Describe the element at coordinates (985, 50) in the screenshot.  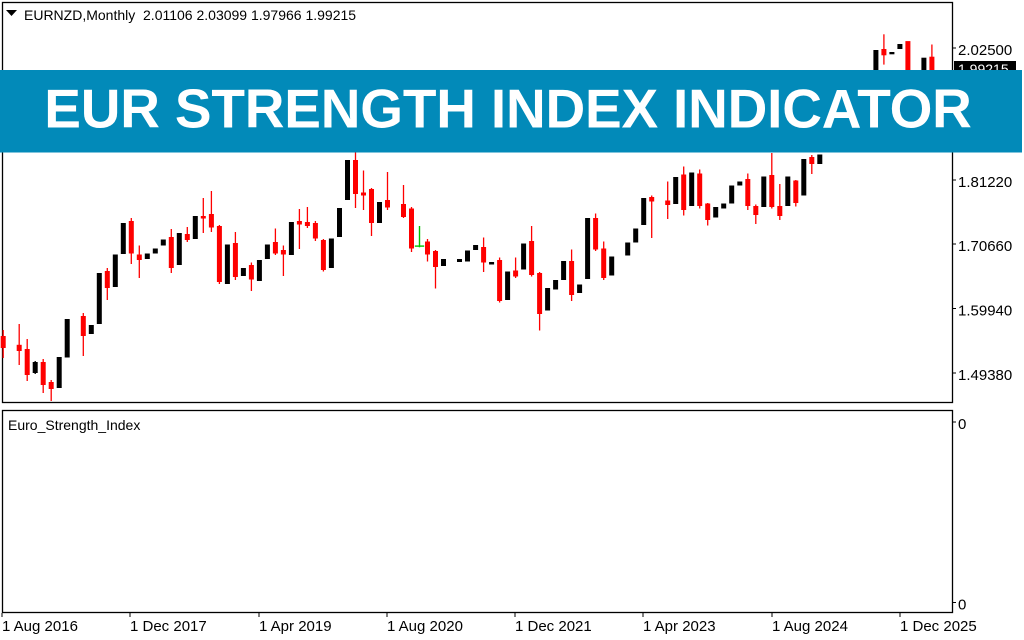
I see `svg-text: 2.02500` at that location.